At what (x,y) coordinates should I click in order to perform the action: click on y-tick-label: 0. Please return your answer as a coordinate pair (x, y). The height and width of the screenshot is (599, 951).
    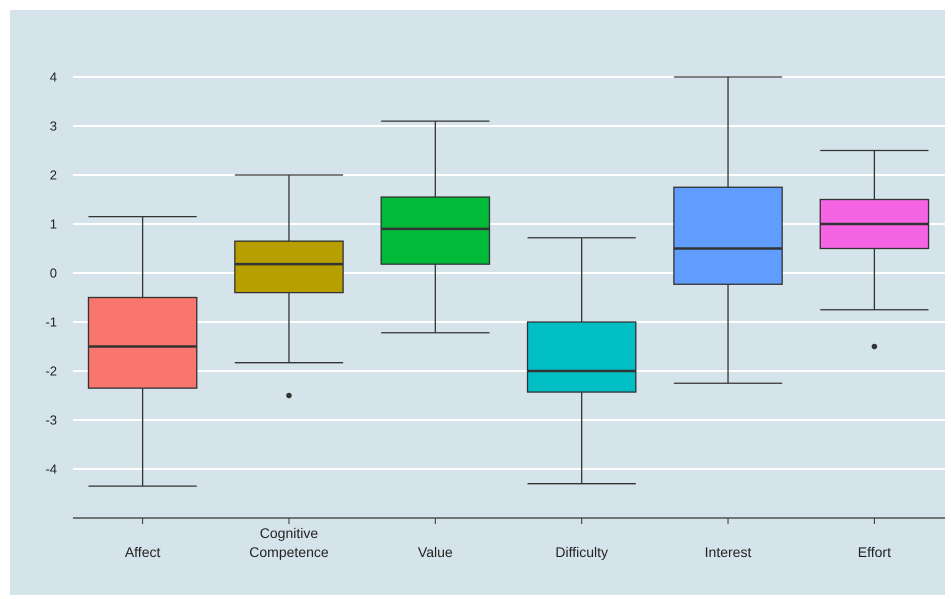
    Looking at the image, I should click on (53, 273).